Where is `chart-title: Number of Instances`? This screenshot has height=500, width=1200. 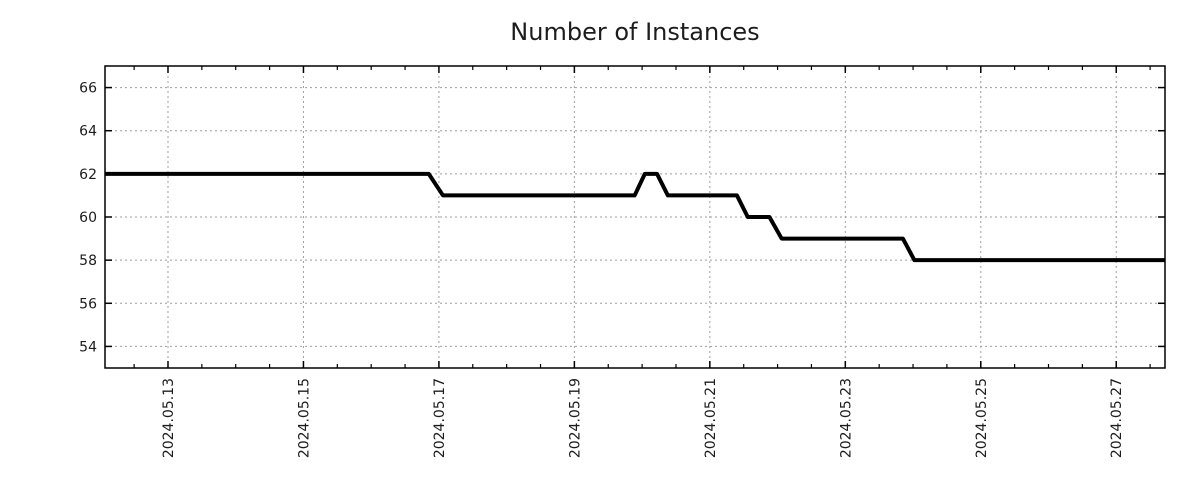
chart-title: Number of Instances is located at coordinates (634, 32).